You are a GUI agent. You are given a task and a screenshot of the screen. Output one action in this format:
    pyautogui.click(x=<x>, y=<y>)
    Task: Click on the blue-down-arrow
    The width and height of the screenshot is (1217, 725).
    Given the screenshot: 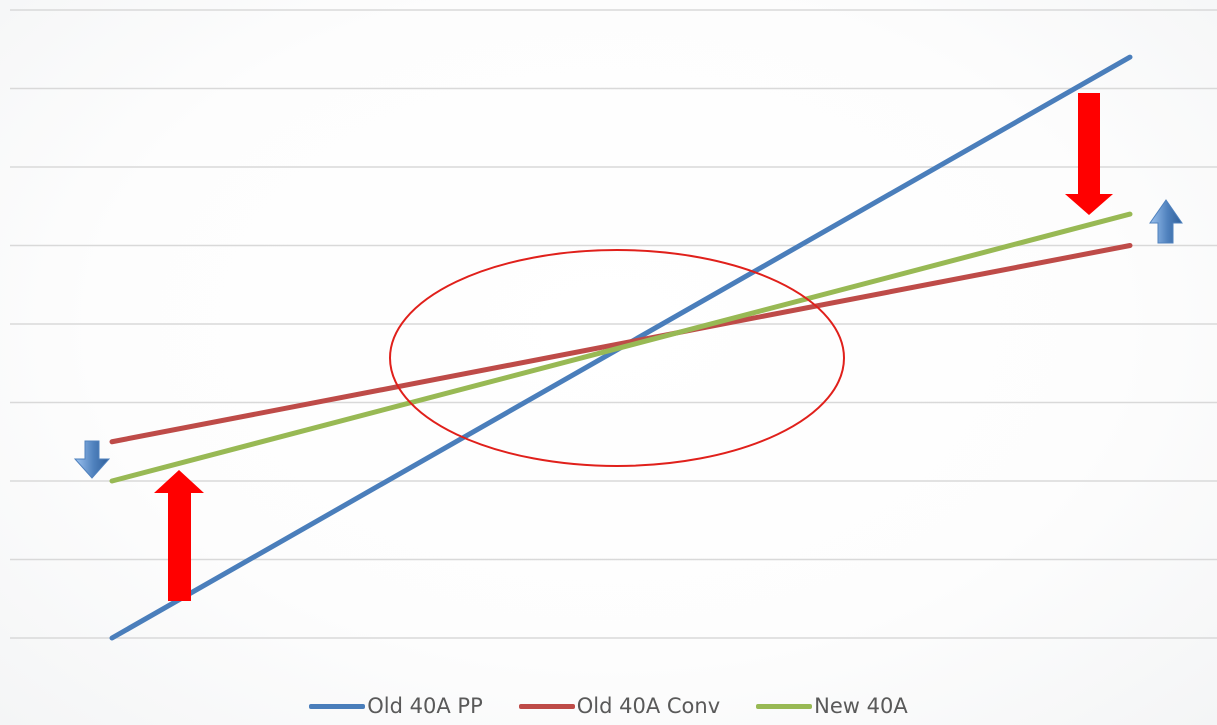 What is the action you would take?
    pyautogui.click(x=92, y=459)
    